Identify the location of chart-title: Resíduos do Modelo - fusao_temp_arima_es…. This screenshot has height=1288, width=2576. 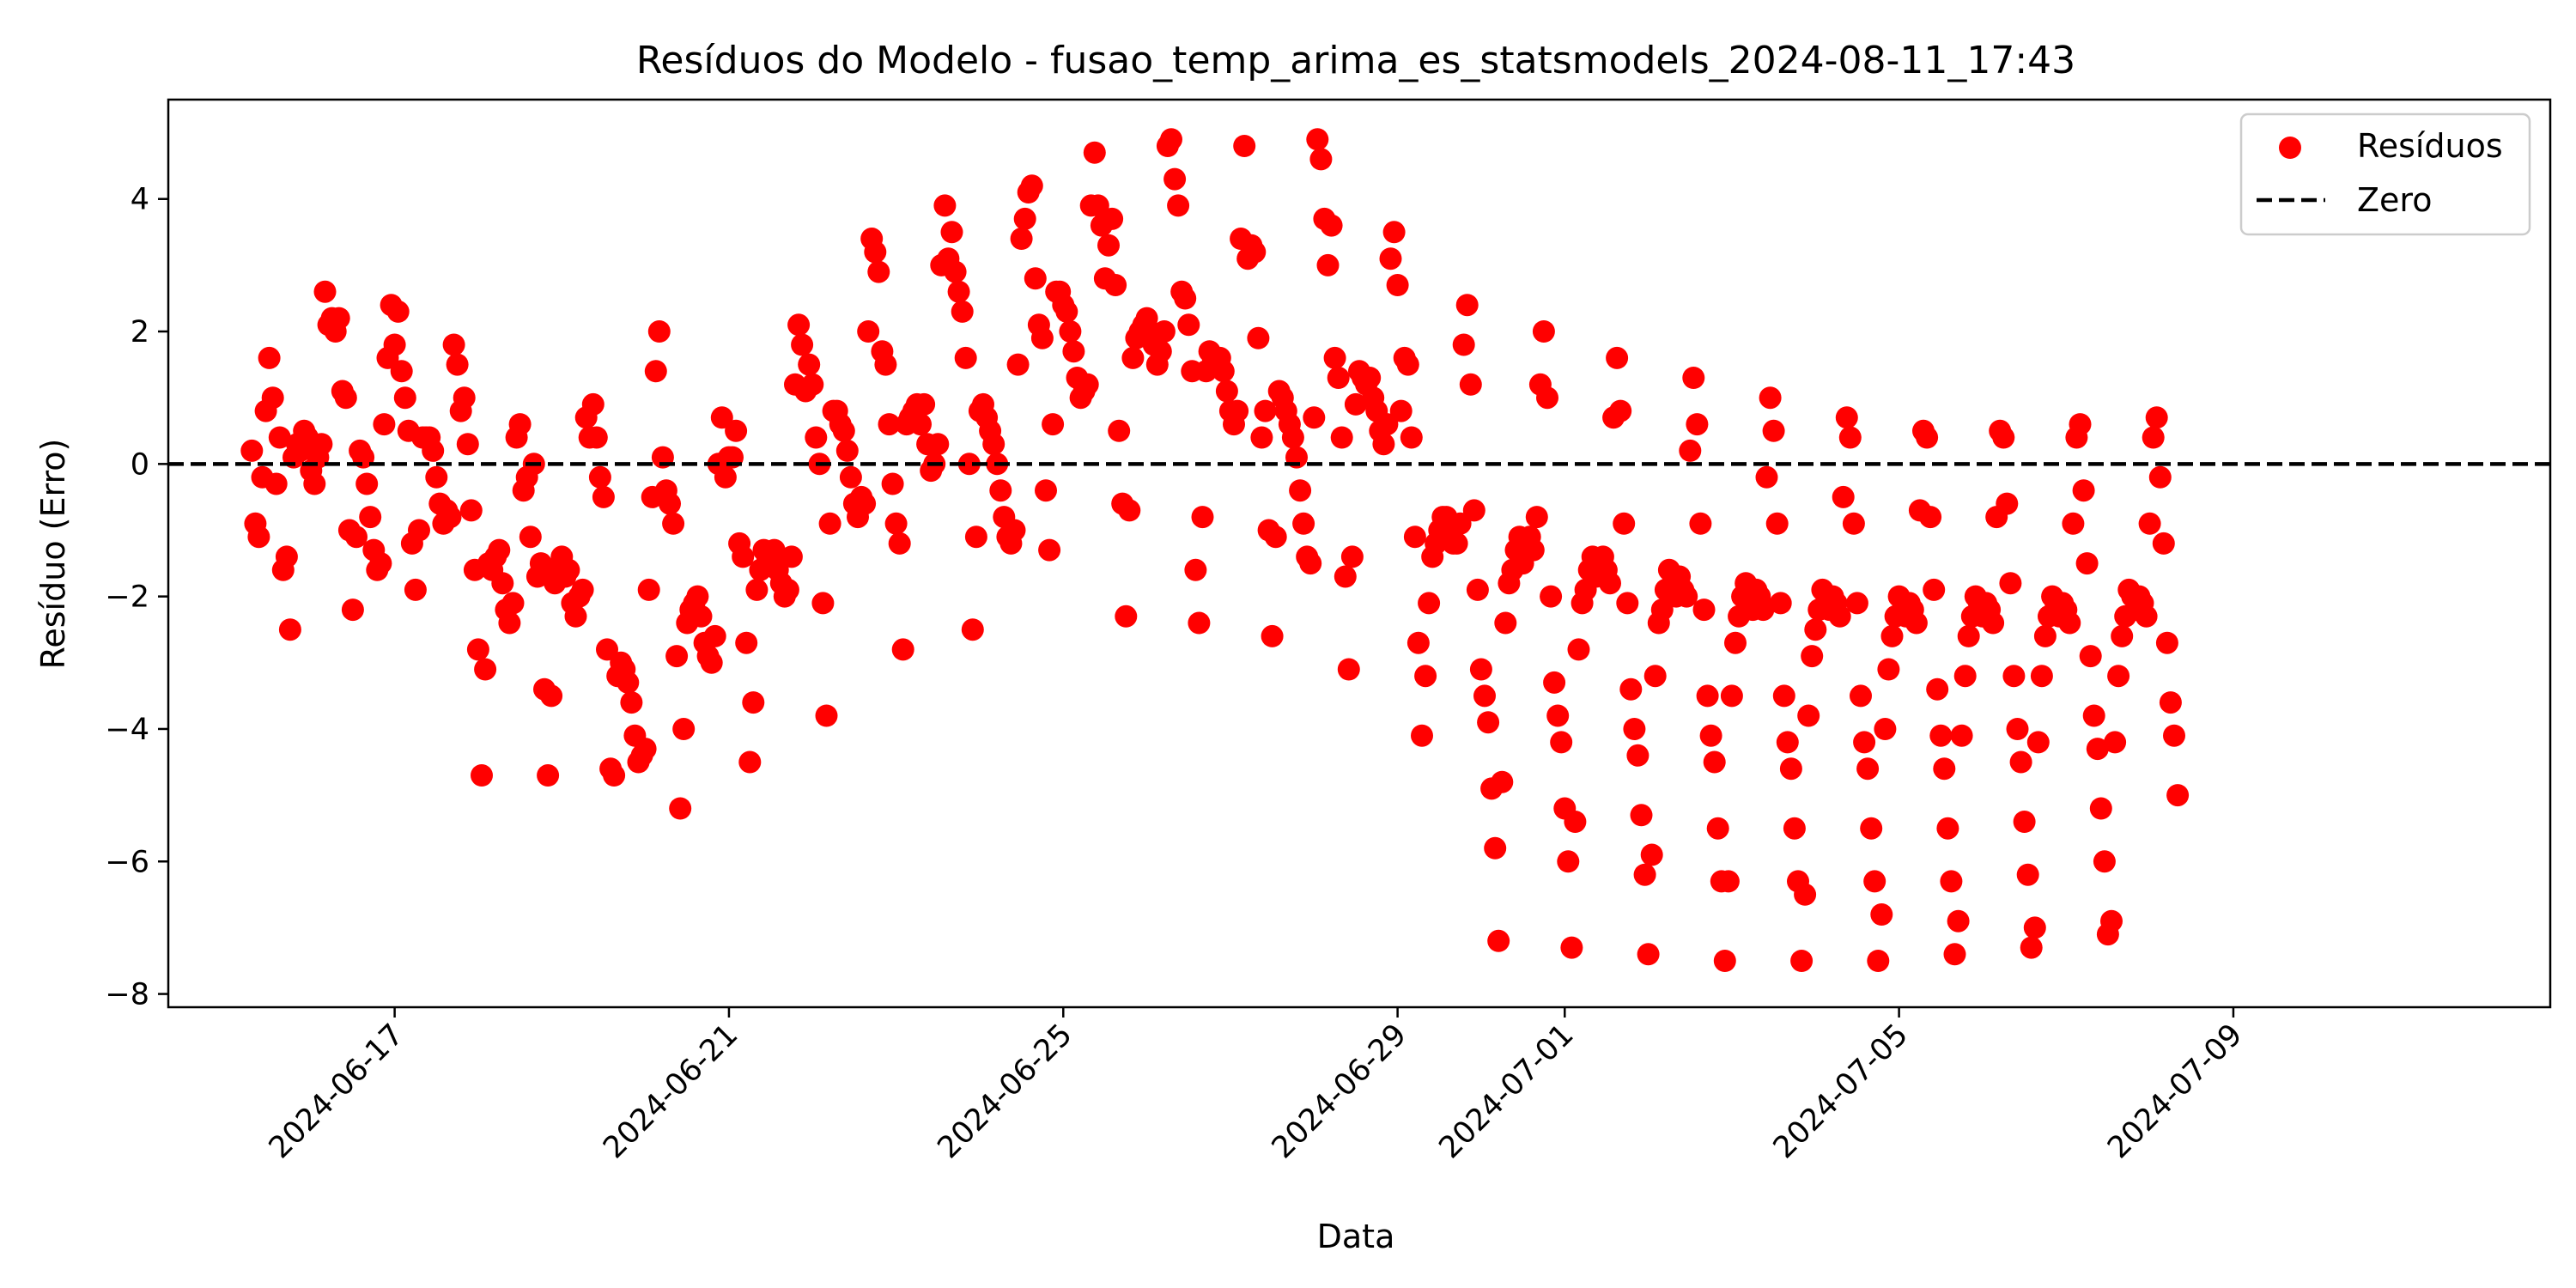
(1356, 61).